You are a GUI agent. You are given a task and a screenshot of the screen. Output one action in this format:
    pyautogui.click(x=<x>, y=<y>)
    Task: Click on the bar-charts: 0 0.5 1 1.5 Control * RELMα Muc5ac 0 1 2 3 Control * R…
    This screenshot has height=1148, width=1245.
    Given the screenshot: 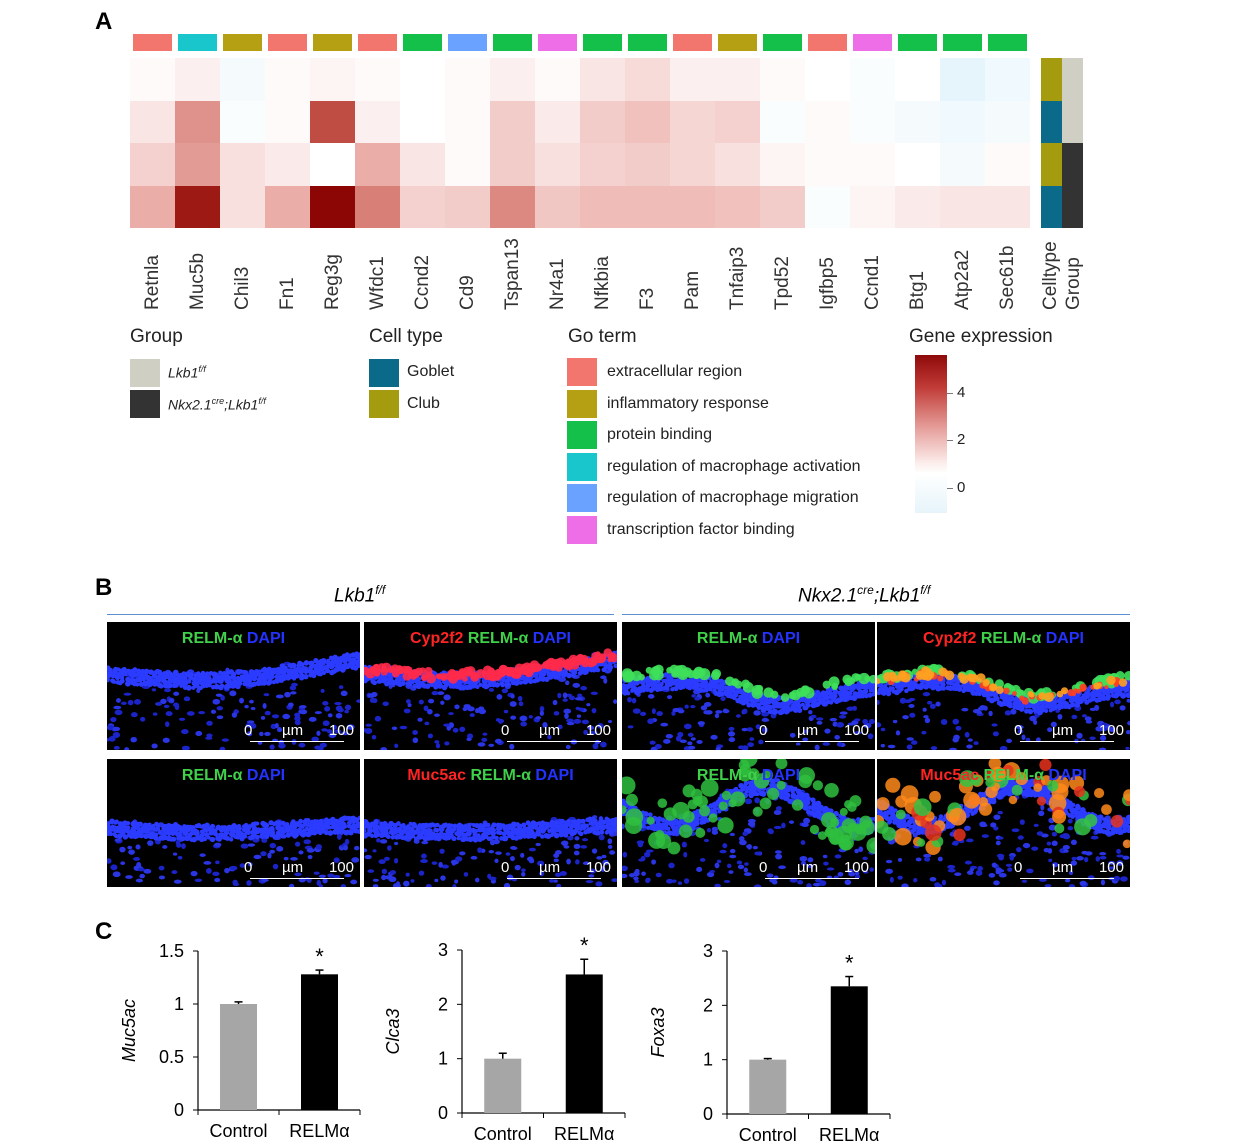 What is the action you would take?
    pyautogui.click(x=505, y=1039)
    